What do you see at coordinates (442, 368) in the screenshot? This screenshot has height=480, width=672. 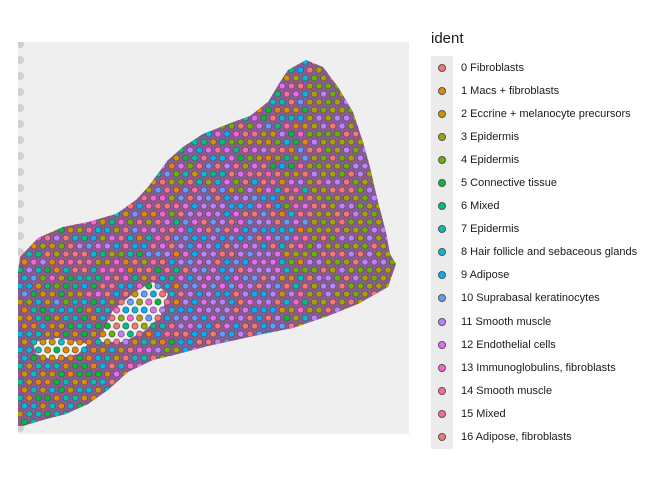 I see `legend-key` at bounding box center [442, 368].